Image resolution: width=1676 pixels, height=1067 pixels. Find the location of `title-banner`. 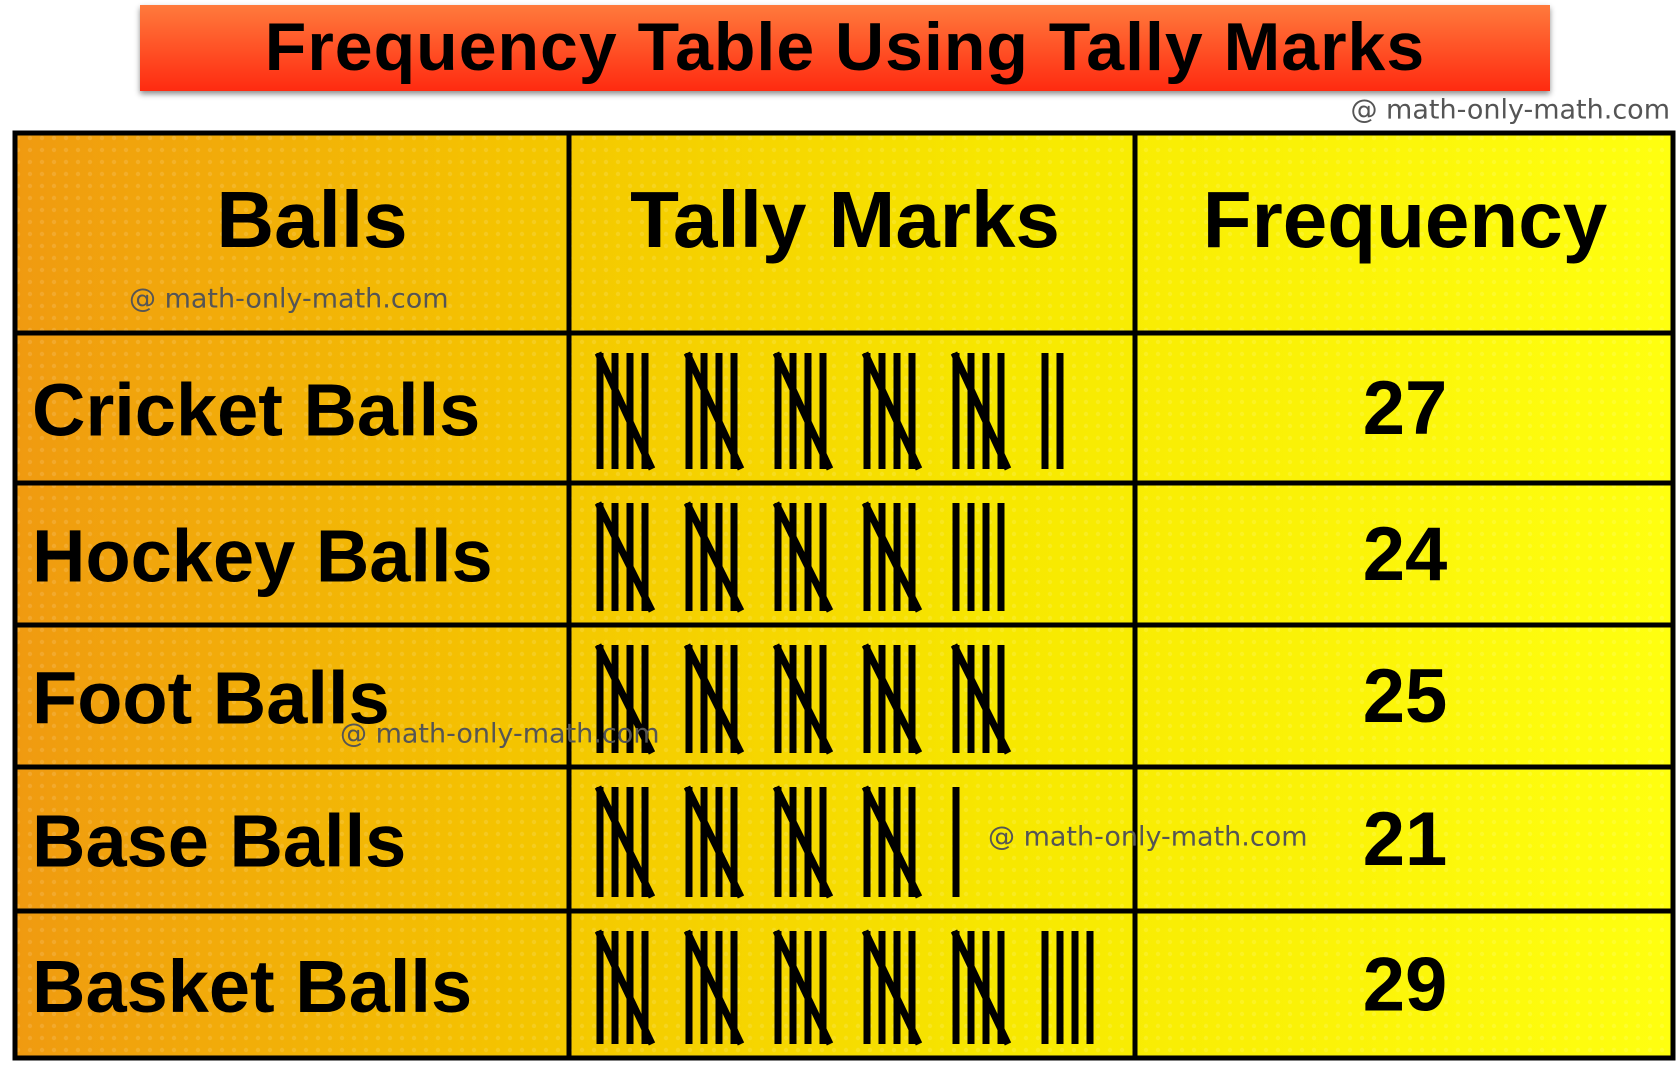

title-banner is located at coordinates (845, 48).